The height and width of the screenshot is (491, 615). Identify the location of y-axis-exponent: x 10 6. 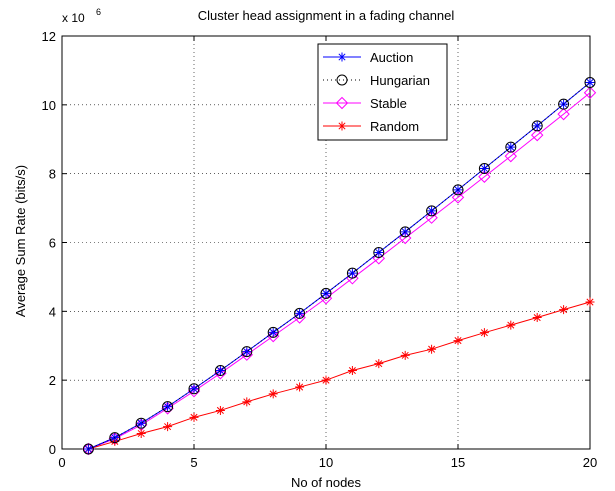
(81, 16).